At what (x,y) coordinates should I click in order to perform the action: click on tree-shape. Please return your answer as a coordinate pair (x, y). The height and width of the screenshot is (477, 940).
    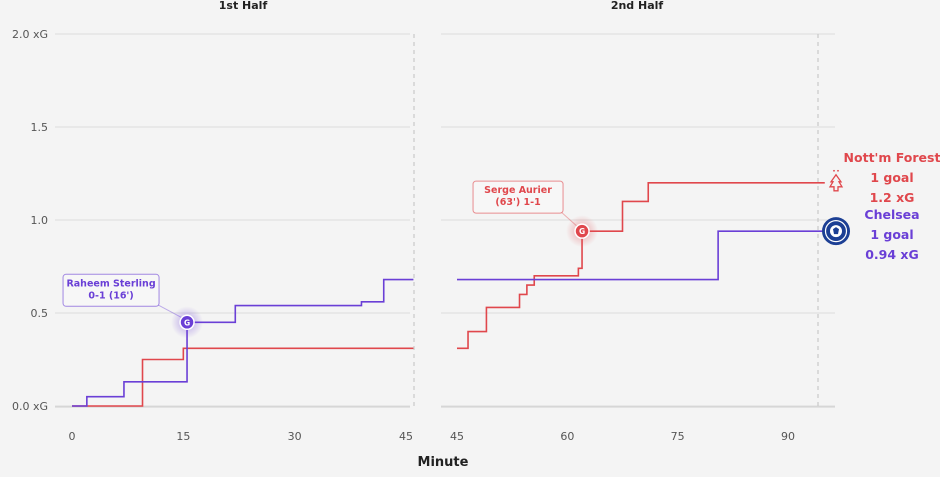
    Looking at the image, I should click on (836, 182).